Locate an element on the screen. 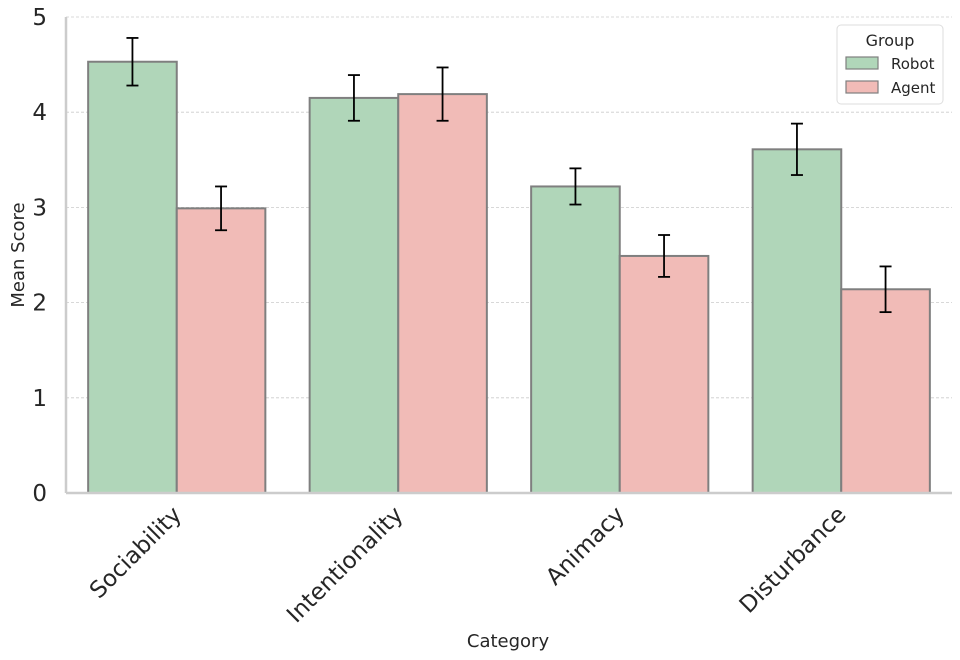  x-axis-title: Category is located at coordinates (508, 641).